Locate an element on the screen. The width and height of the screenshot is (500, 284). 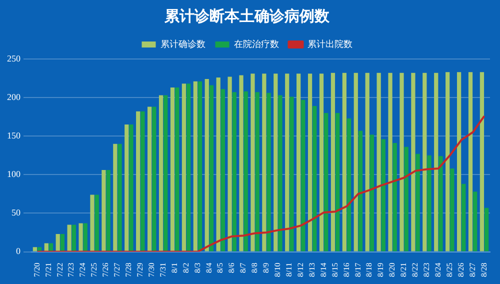
x-tick-label: 8/22 is located at coordinates (415, 270).